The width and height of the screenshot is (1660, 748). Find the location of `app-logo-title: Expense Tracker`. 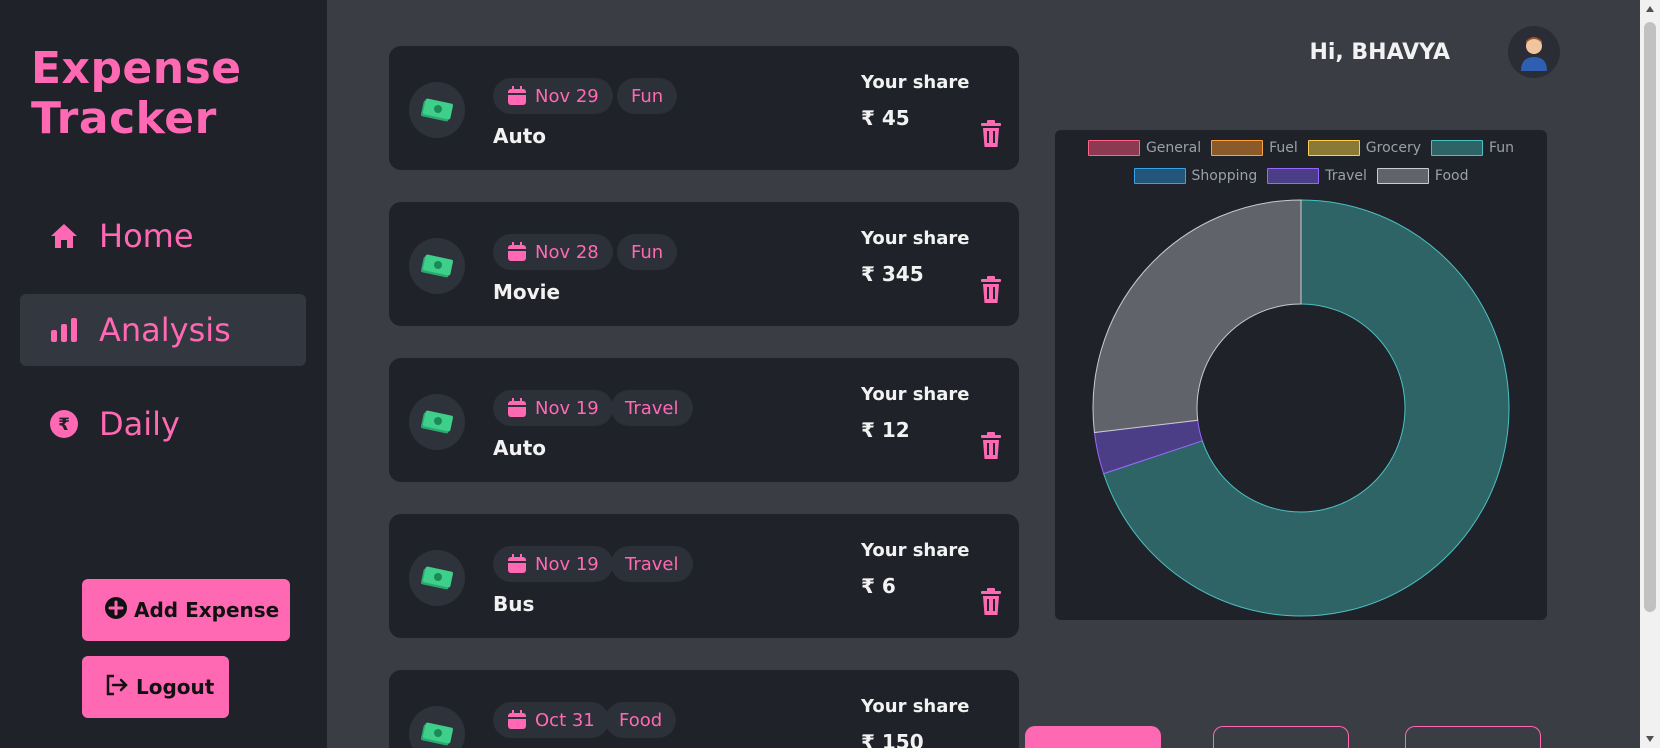

app-logo-title: Expense Tracker is located at coordinates (136, 94).